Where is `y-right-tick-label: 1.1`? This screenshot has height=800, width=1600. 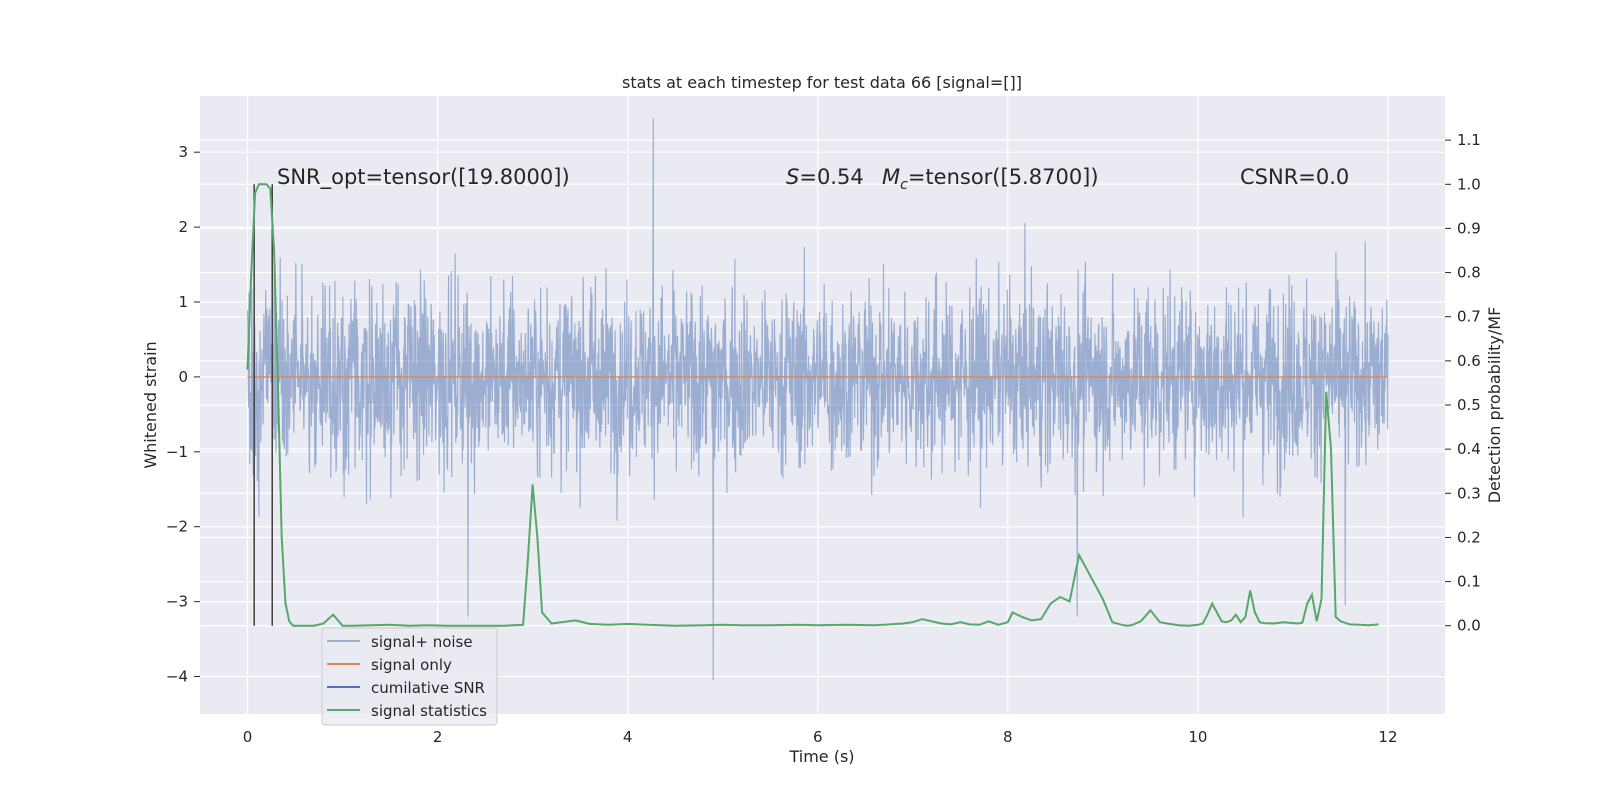 y-right-tick-label: 1.1 is located at coordinates (1469, 140).